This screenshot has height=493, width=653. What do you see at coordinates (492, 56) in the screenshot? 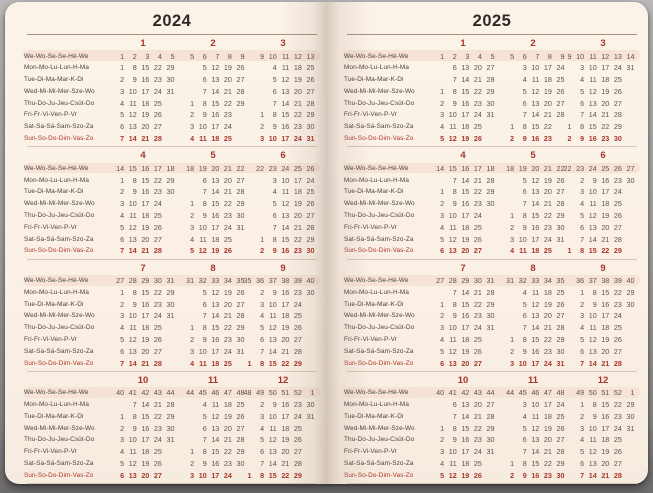
I see `week-number-cell: 5` at bounding box center [492, 56].